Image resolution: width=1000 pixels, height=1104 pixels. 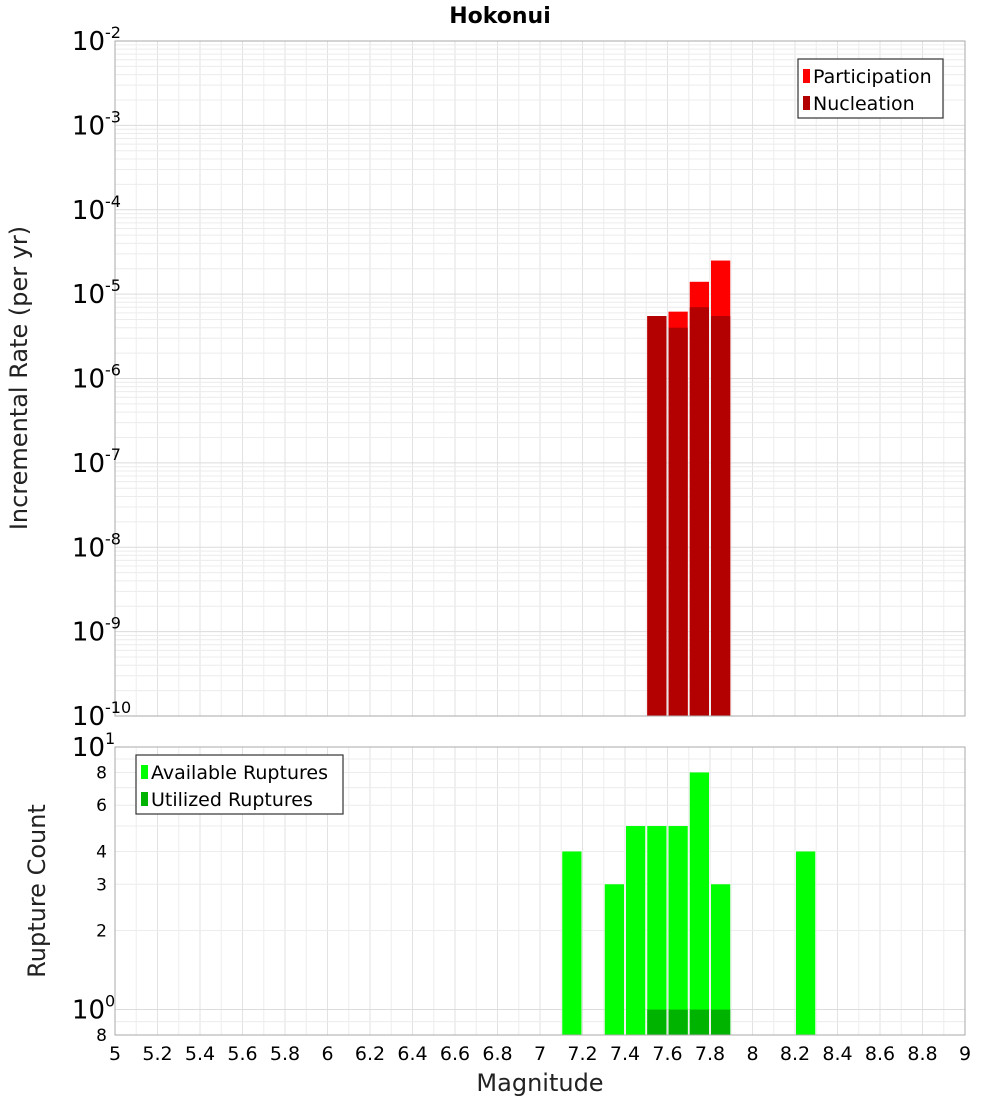 What do you see at coordinates (113, 116) in the screenshot?
I see `top-y-tick-exponent: -3` at bounding box center [113, 116].